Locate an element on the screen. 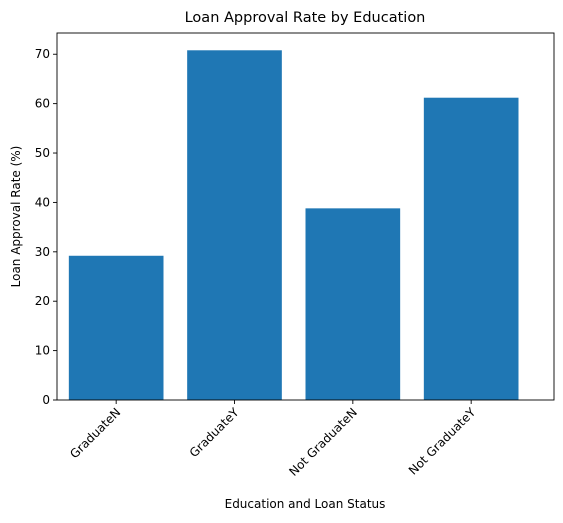 The image size is (563, 523). y-tick-label-2: 20 is located at coordinates (42, 301).